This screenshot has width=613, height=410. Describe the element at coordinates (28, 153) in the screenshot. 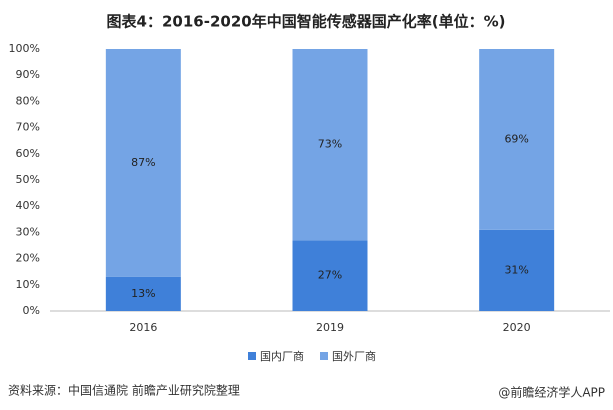

I see `y-tick-label: 60%` at that location.